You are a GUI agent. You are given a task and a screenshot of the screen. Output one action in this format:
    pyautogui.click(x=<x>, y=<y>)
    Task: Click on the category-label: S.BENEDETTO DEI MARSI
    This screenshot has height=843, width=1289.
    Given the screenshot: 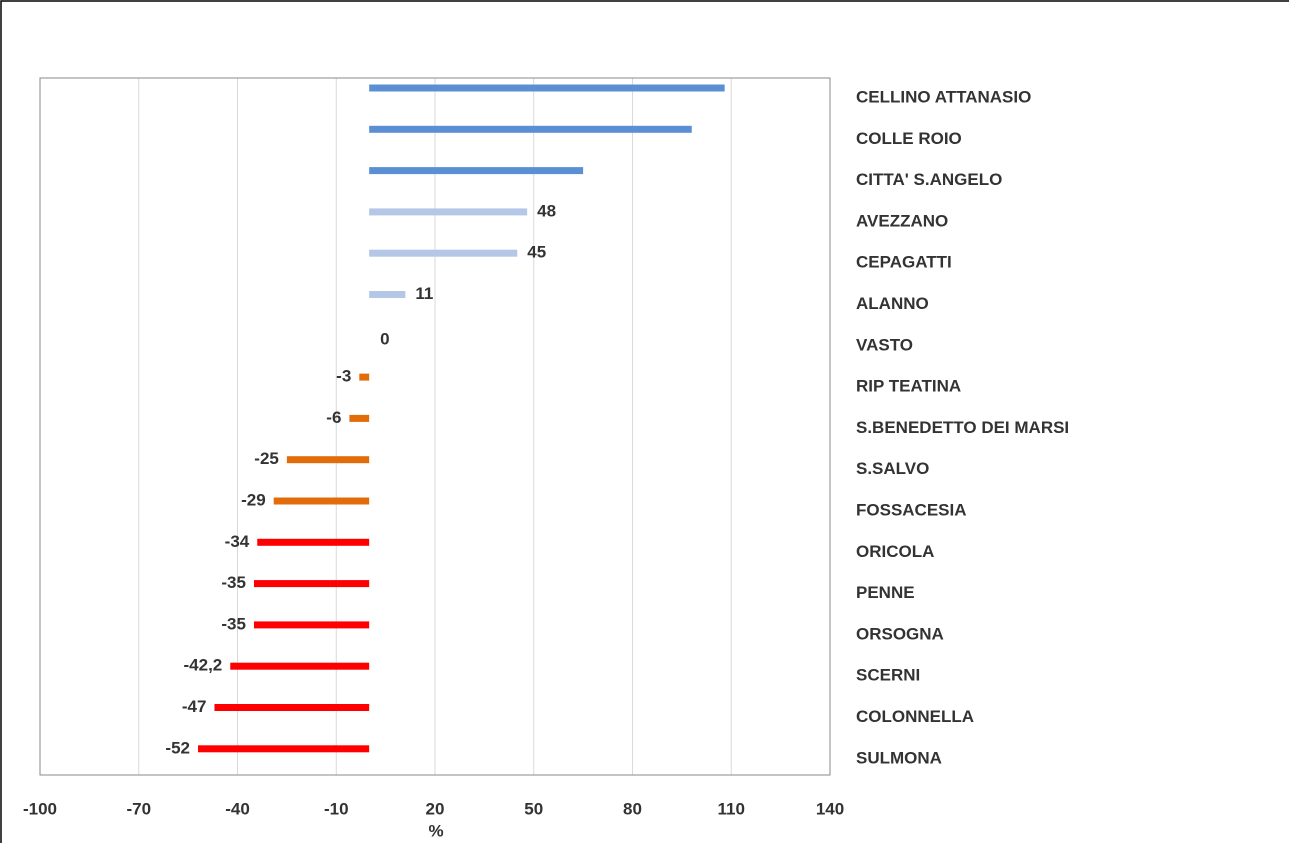 What is the action you would take?
    pyautogui.click(x=962, y=427)
    